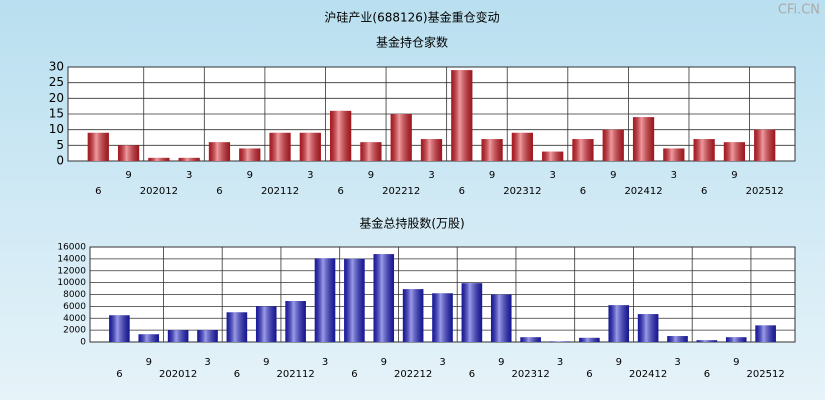  Describe the element at coordinates (74, 331) in the screenshot. I see `y-tick-label: 2000` at that location.